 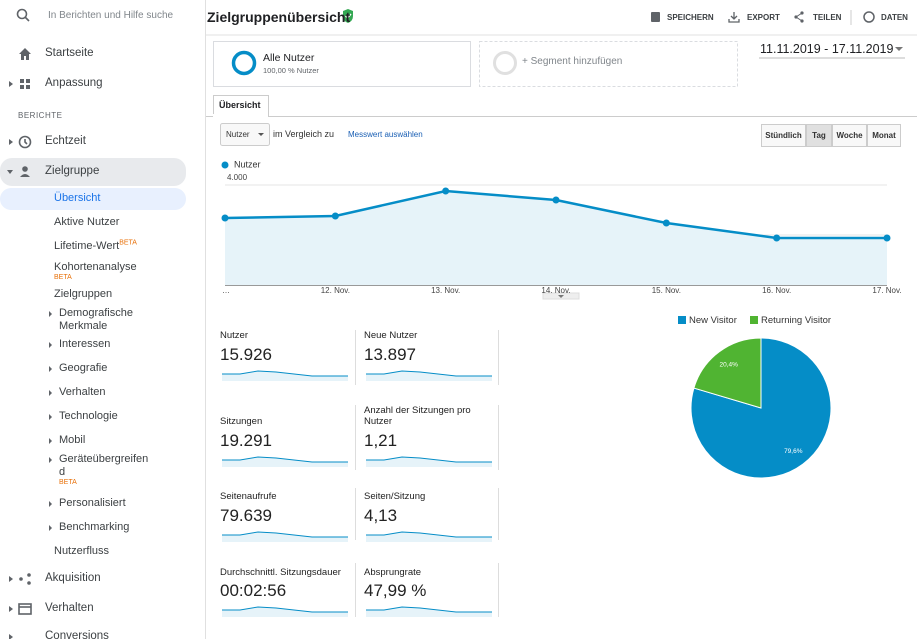 What do you see at coordinates (96, 319) in the screenshot?
I see `nav-label: Demografische Merkmale` at bounding box center [96, 319].